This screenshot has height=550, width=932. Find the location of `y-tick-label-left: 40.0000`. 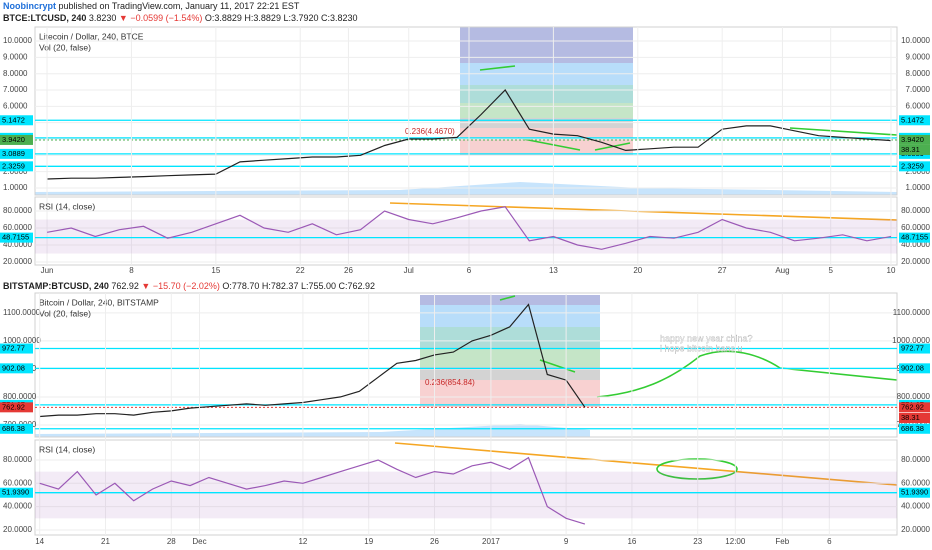

y-tick-label-left: 40.0000 is located at coordinates (17, 506).